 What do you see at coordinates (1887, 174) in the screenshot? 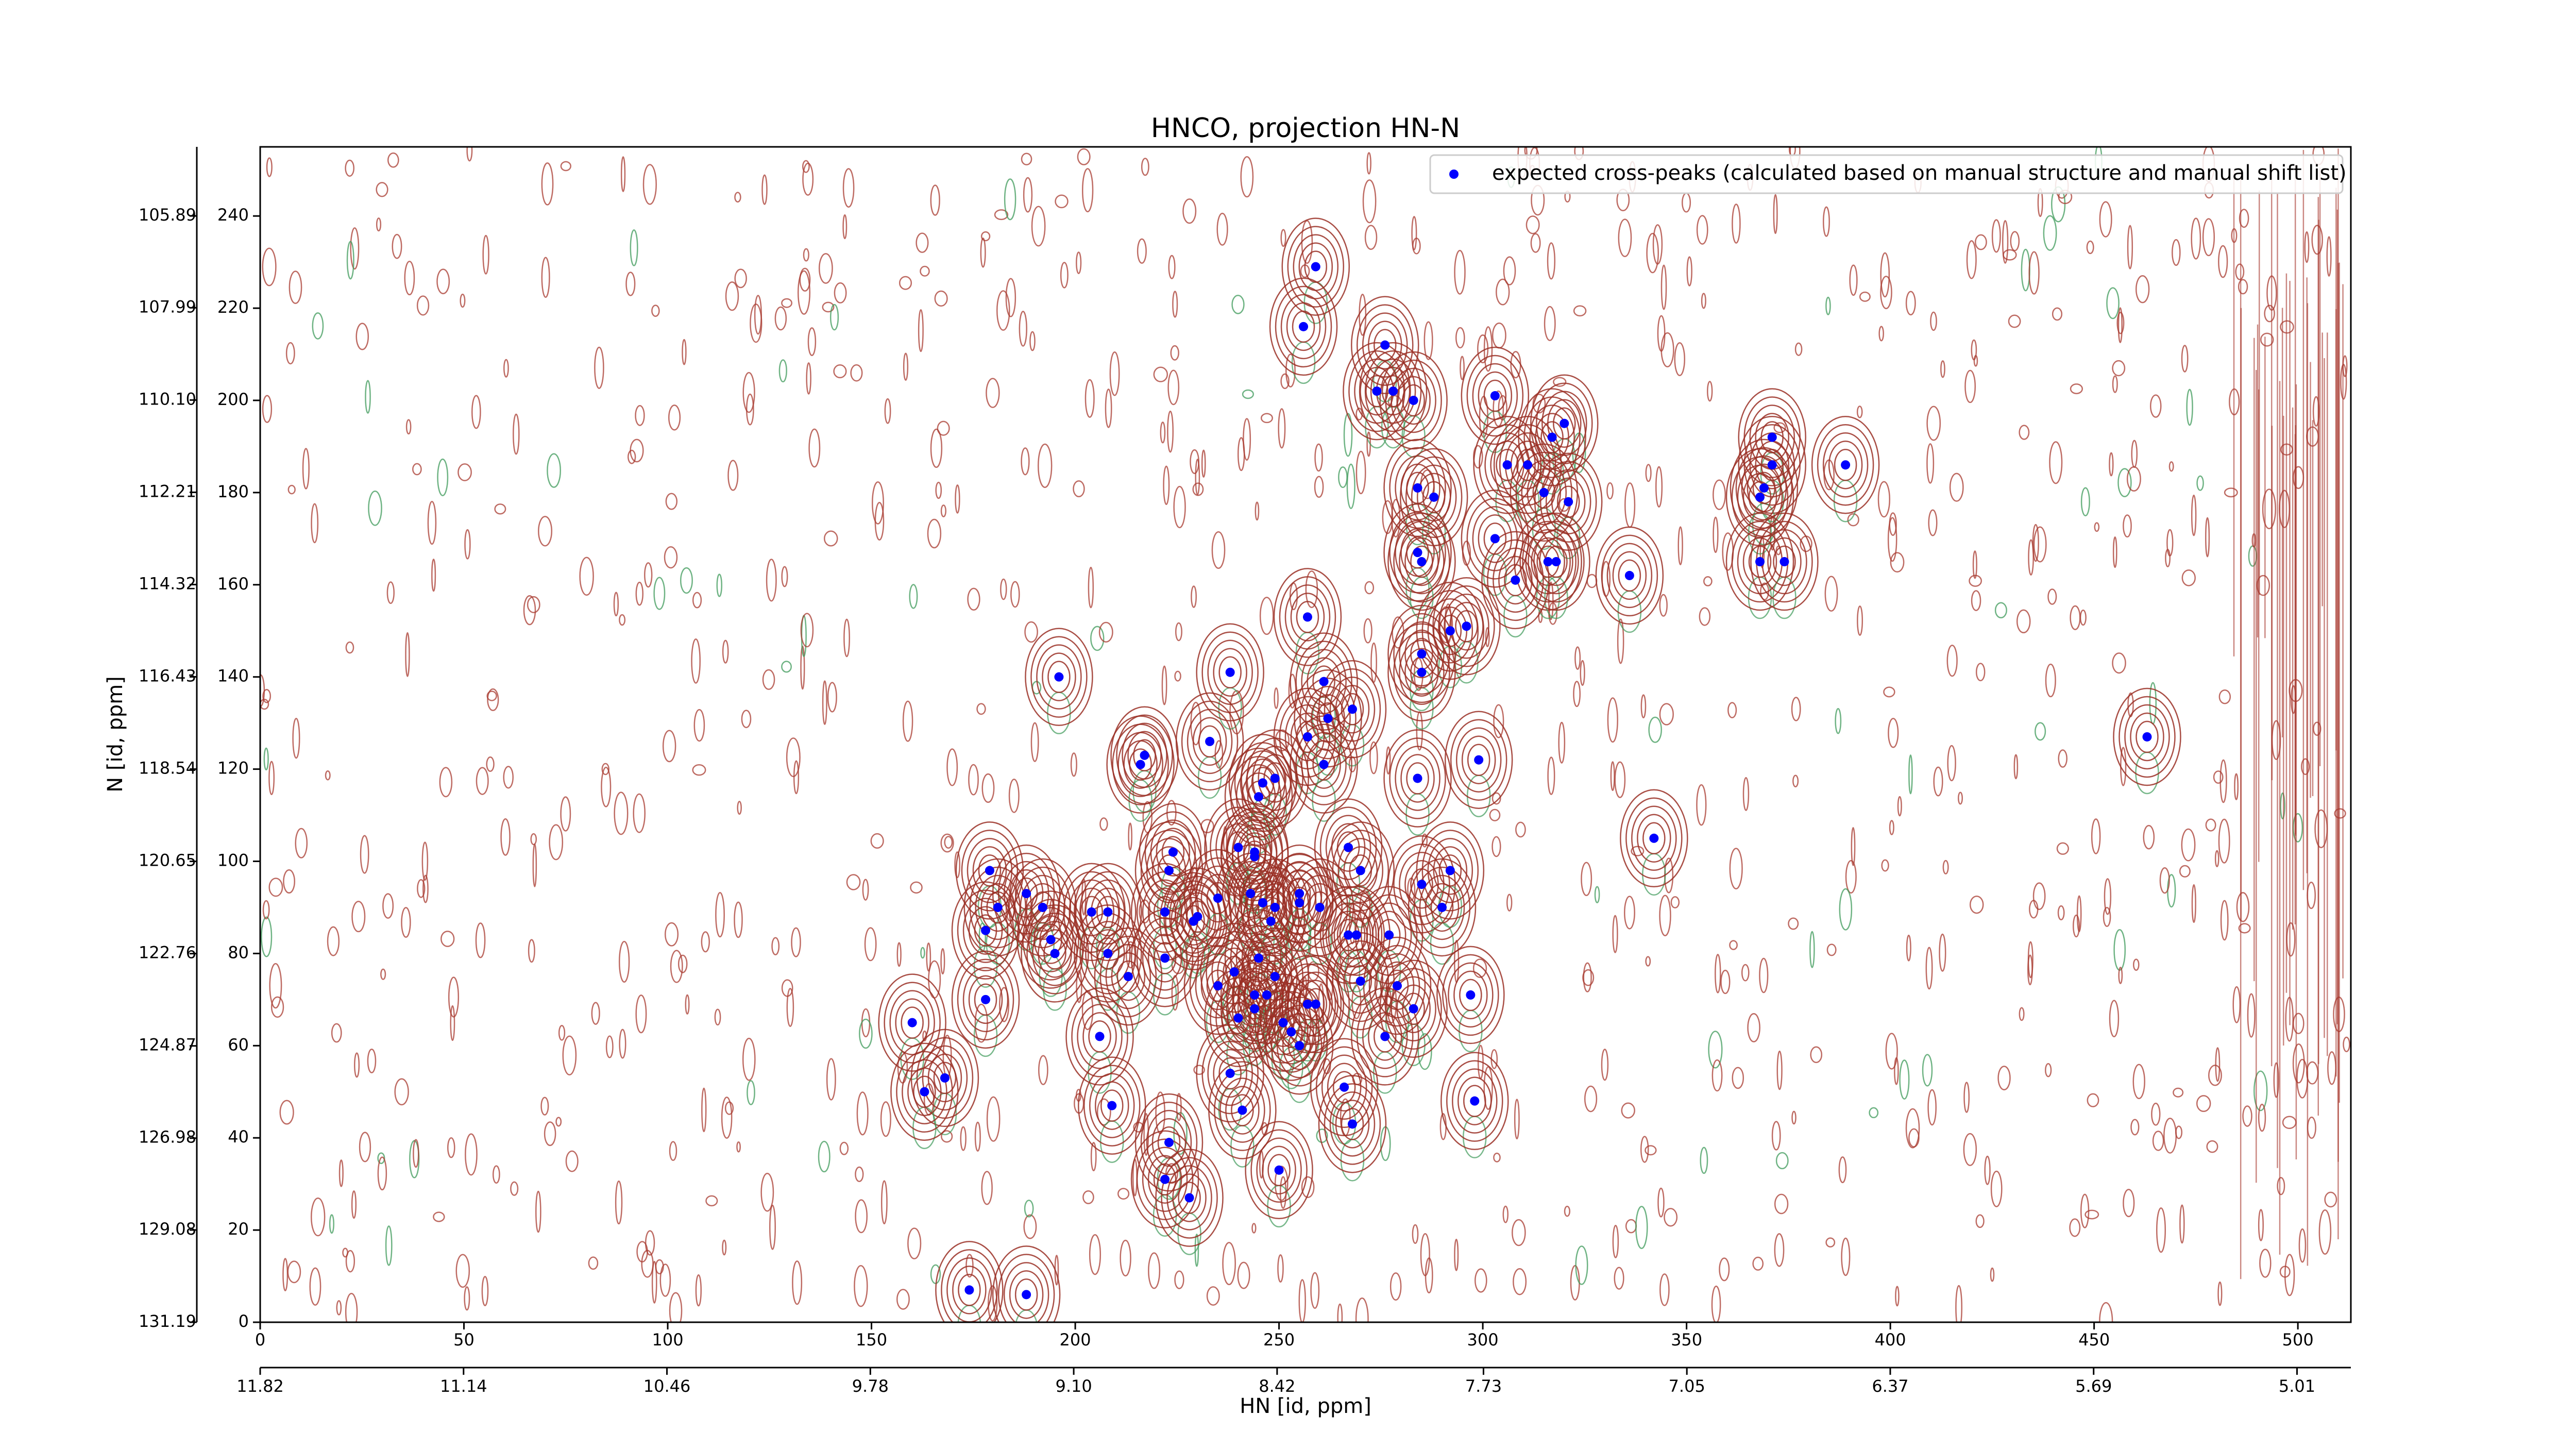
I see `legend-box` at bounding box center [1887, 174].